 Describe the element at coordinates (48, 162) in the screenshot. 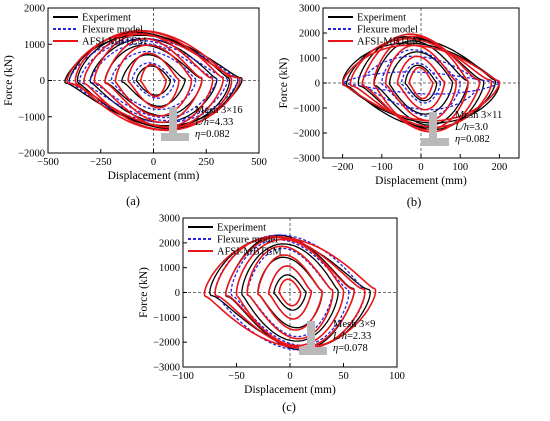

I see `x-tick-label: −500` at that location.